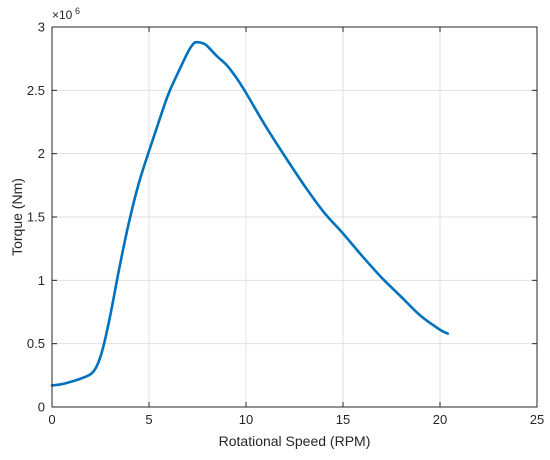 The image size is (550, 460). I want to click on y-tick-label: 2.5, so click(36, 90).